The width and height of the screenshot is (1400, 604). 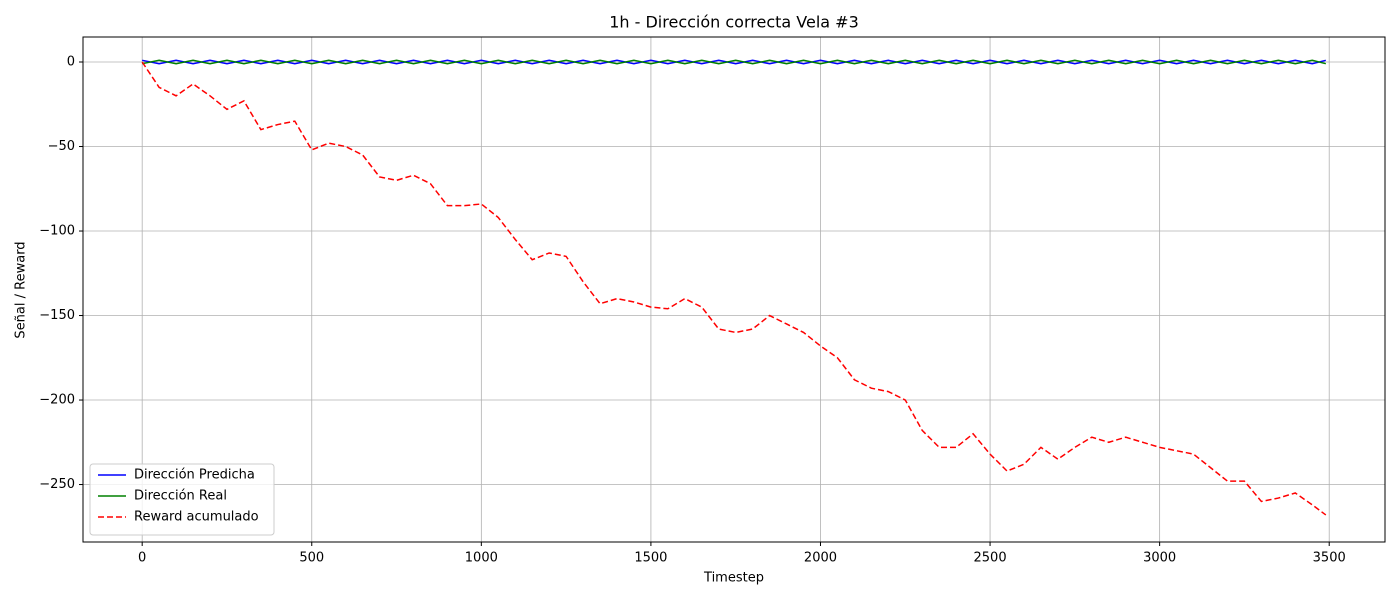 I want to click on y-tick-label: −150, so click(x=57, y=315).